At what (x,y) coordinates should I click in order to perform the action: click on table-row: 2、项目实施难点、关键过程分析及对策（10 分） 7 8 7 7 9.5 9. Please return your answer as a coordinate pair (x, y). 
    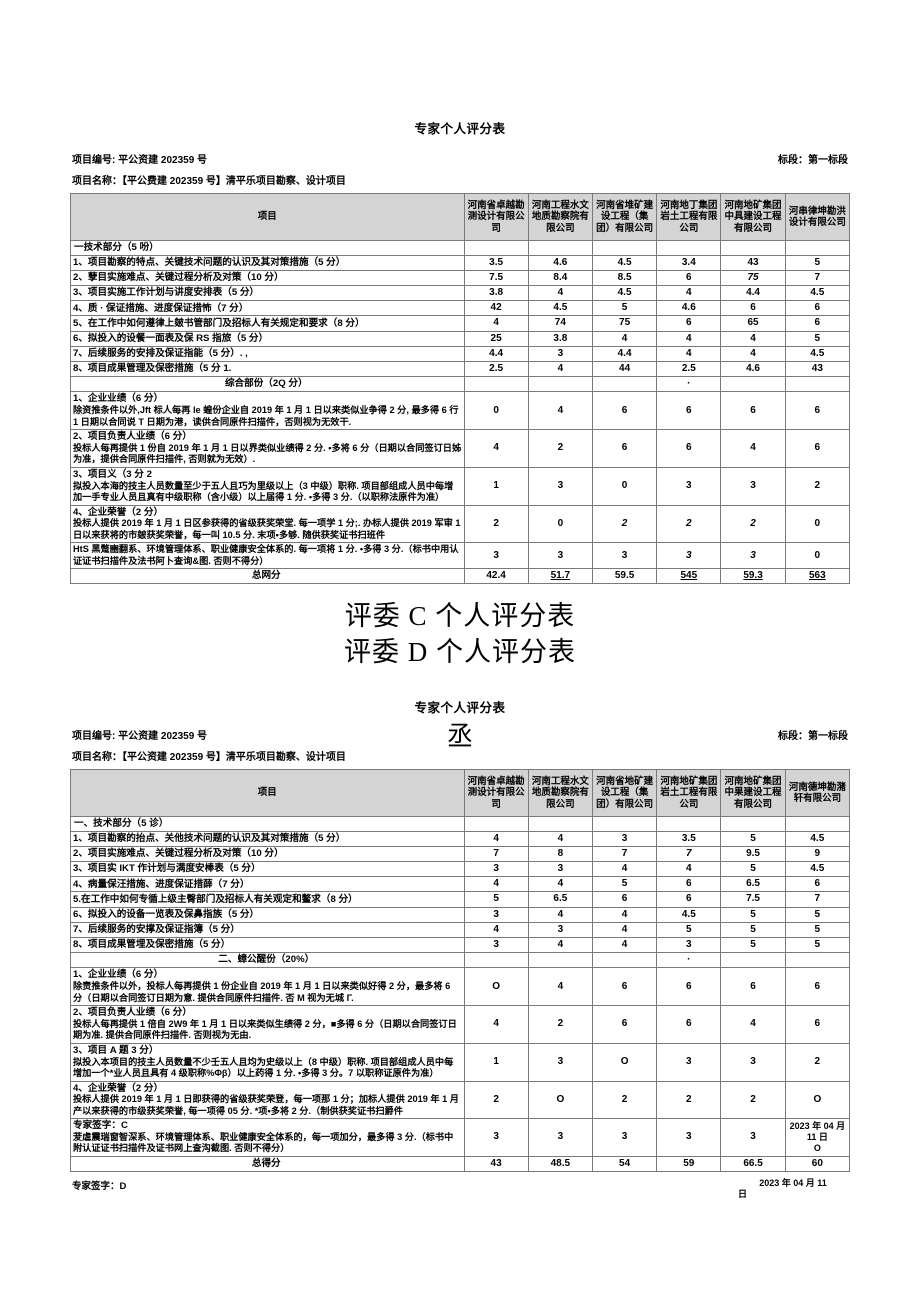
    Looking at the image, I should click on (460, 854).